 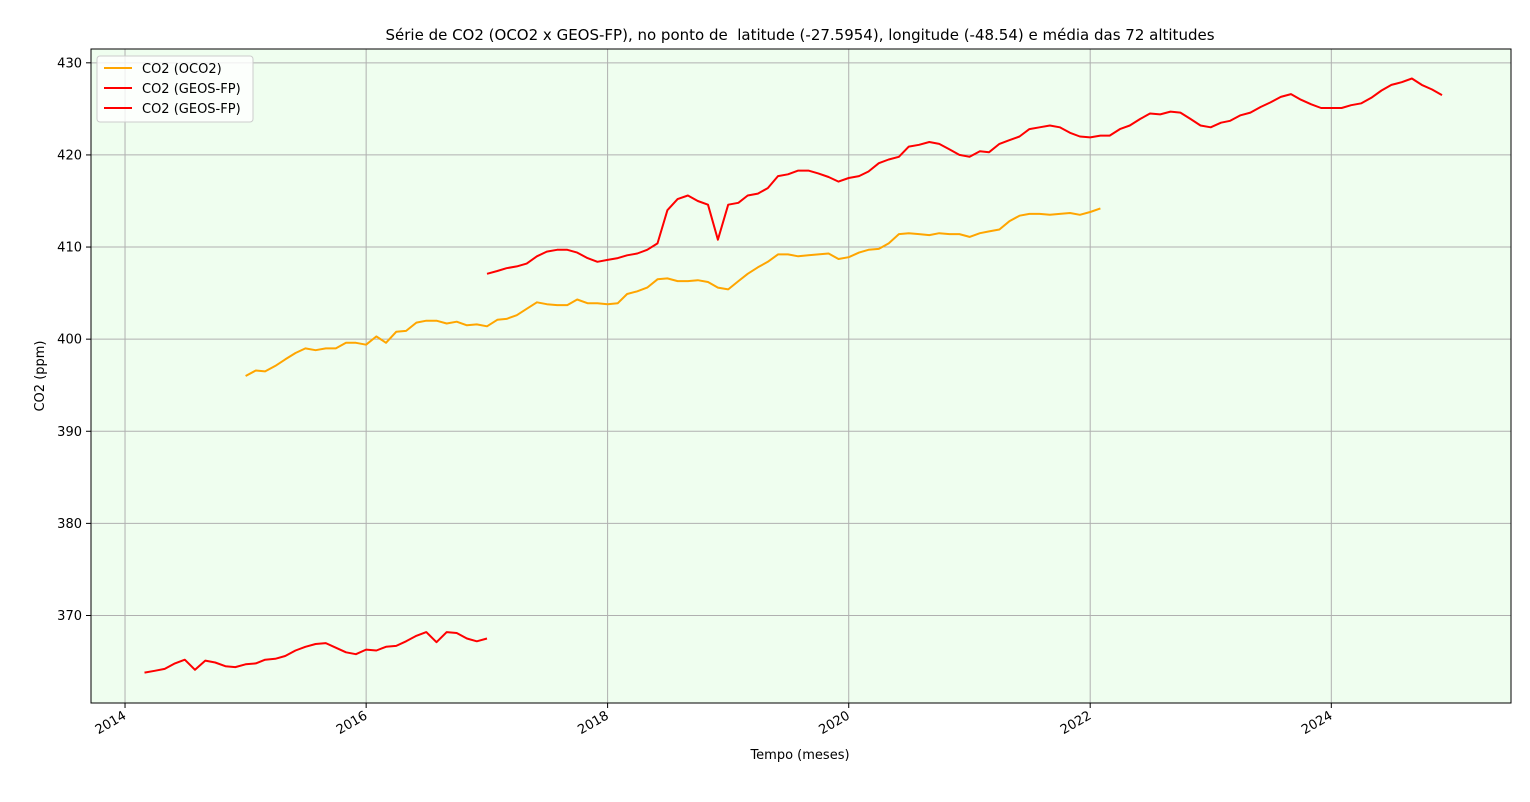 I want to click on legend: CO2 (OCO2) CO2 (GEOS-FP) CO2 (GEOS-FP), so click(x=175, y=89).